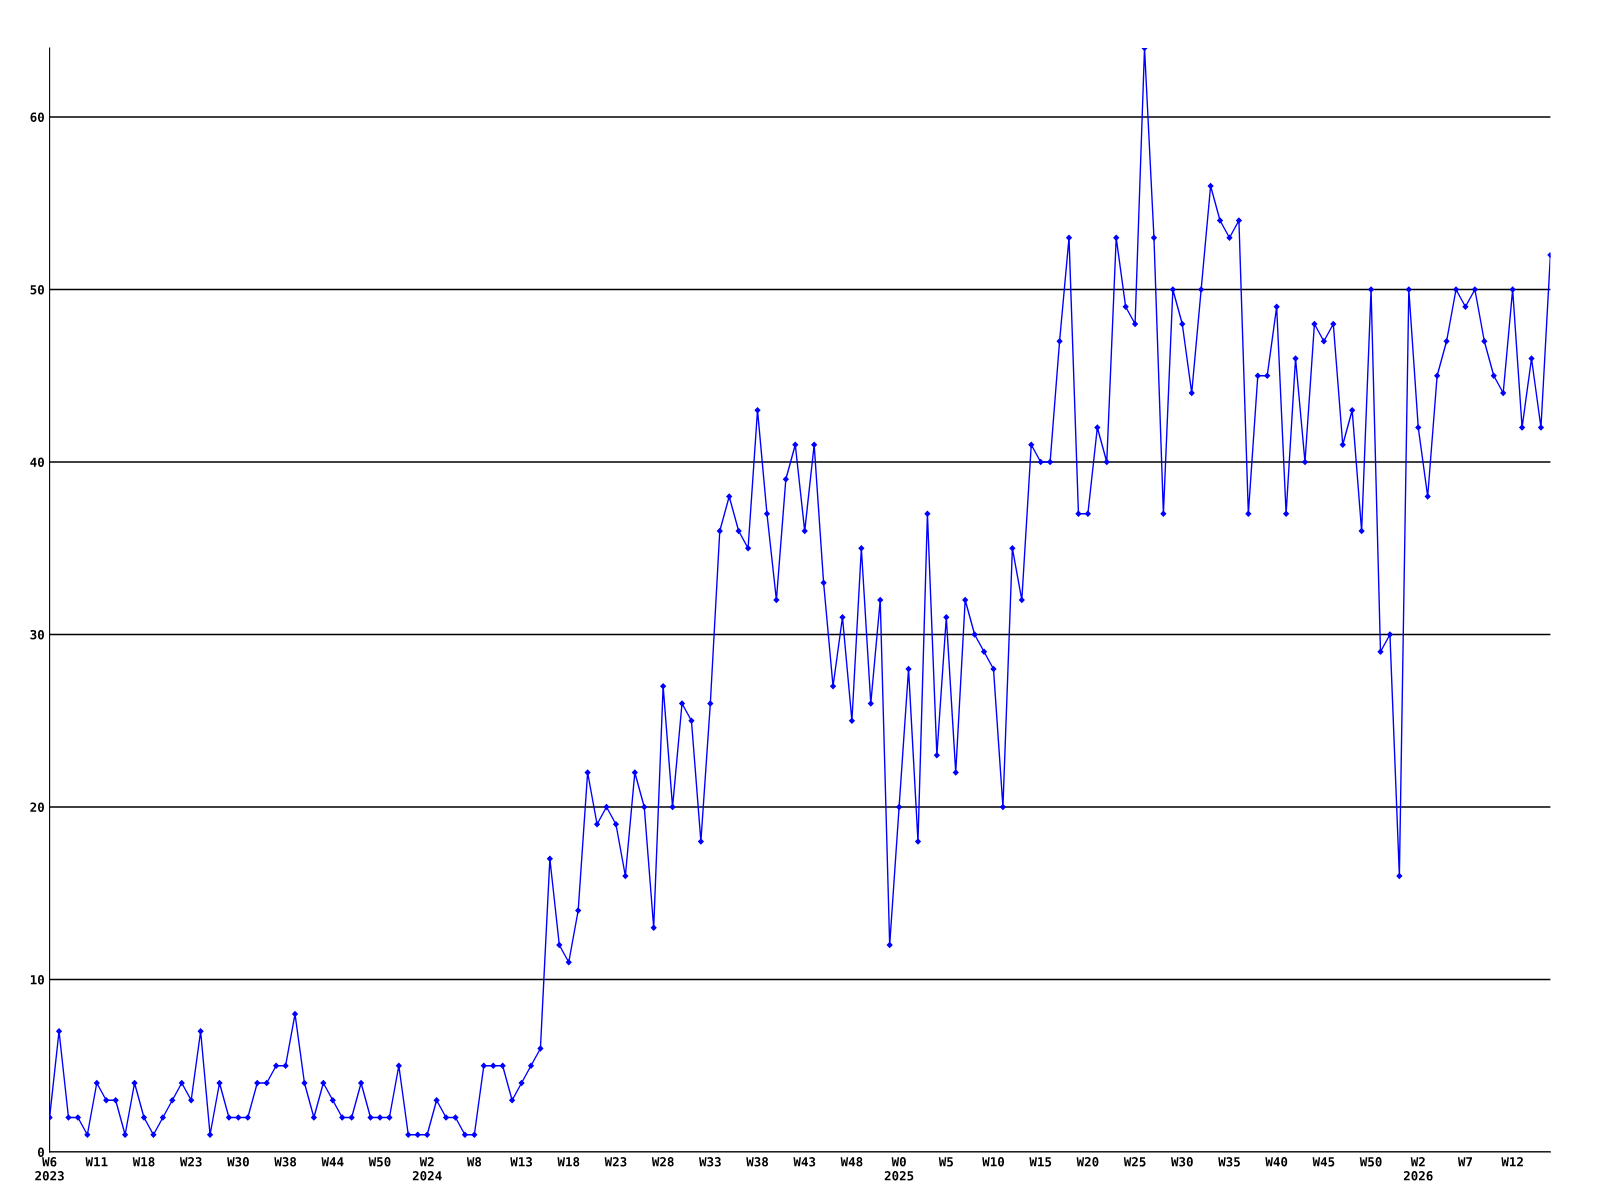 This screenshot has width=1600, height=1200. Describe the element at coordinates (1087, 1162) in the screenshot. I see `x-tick-label: W20` at that location.